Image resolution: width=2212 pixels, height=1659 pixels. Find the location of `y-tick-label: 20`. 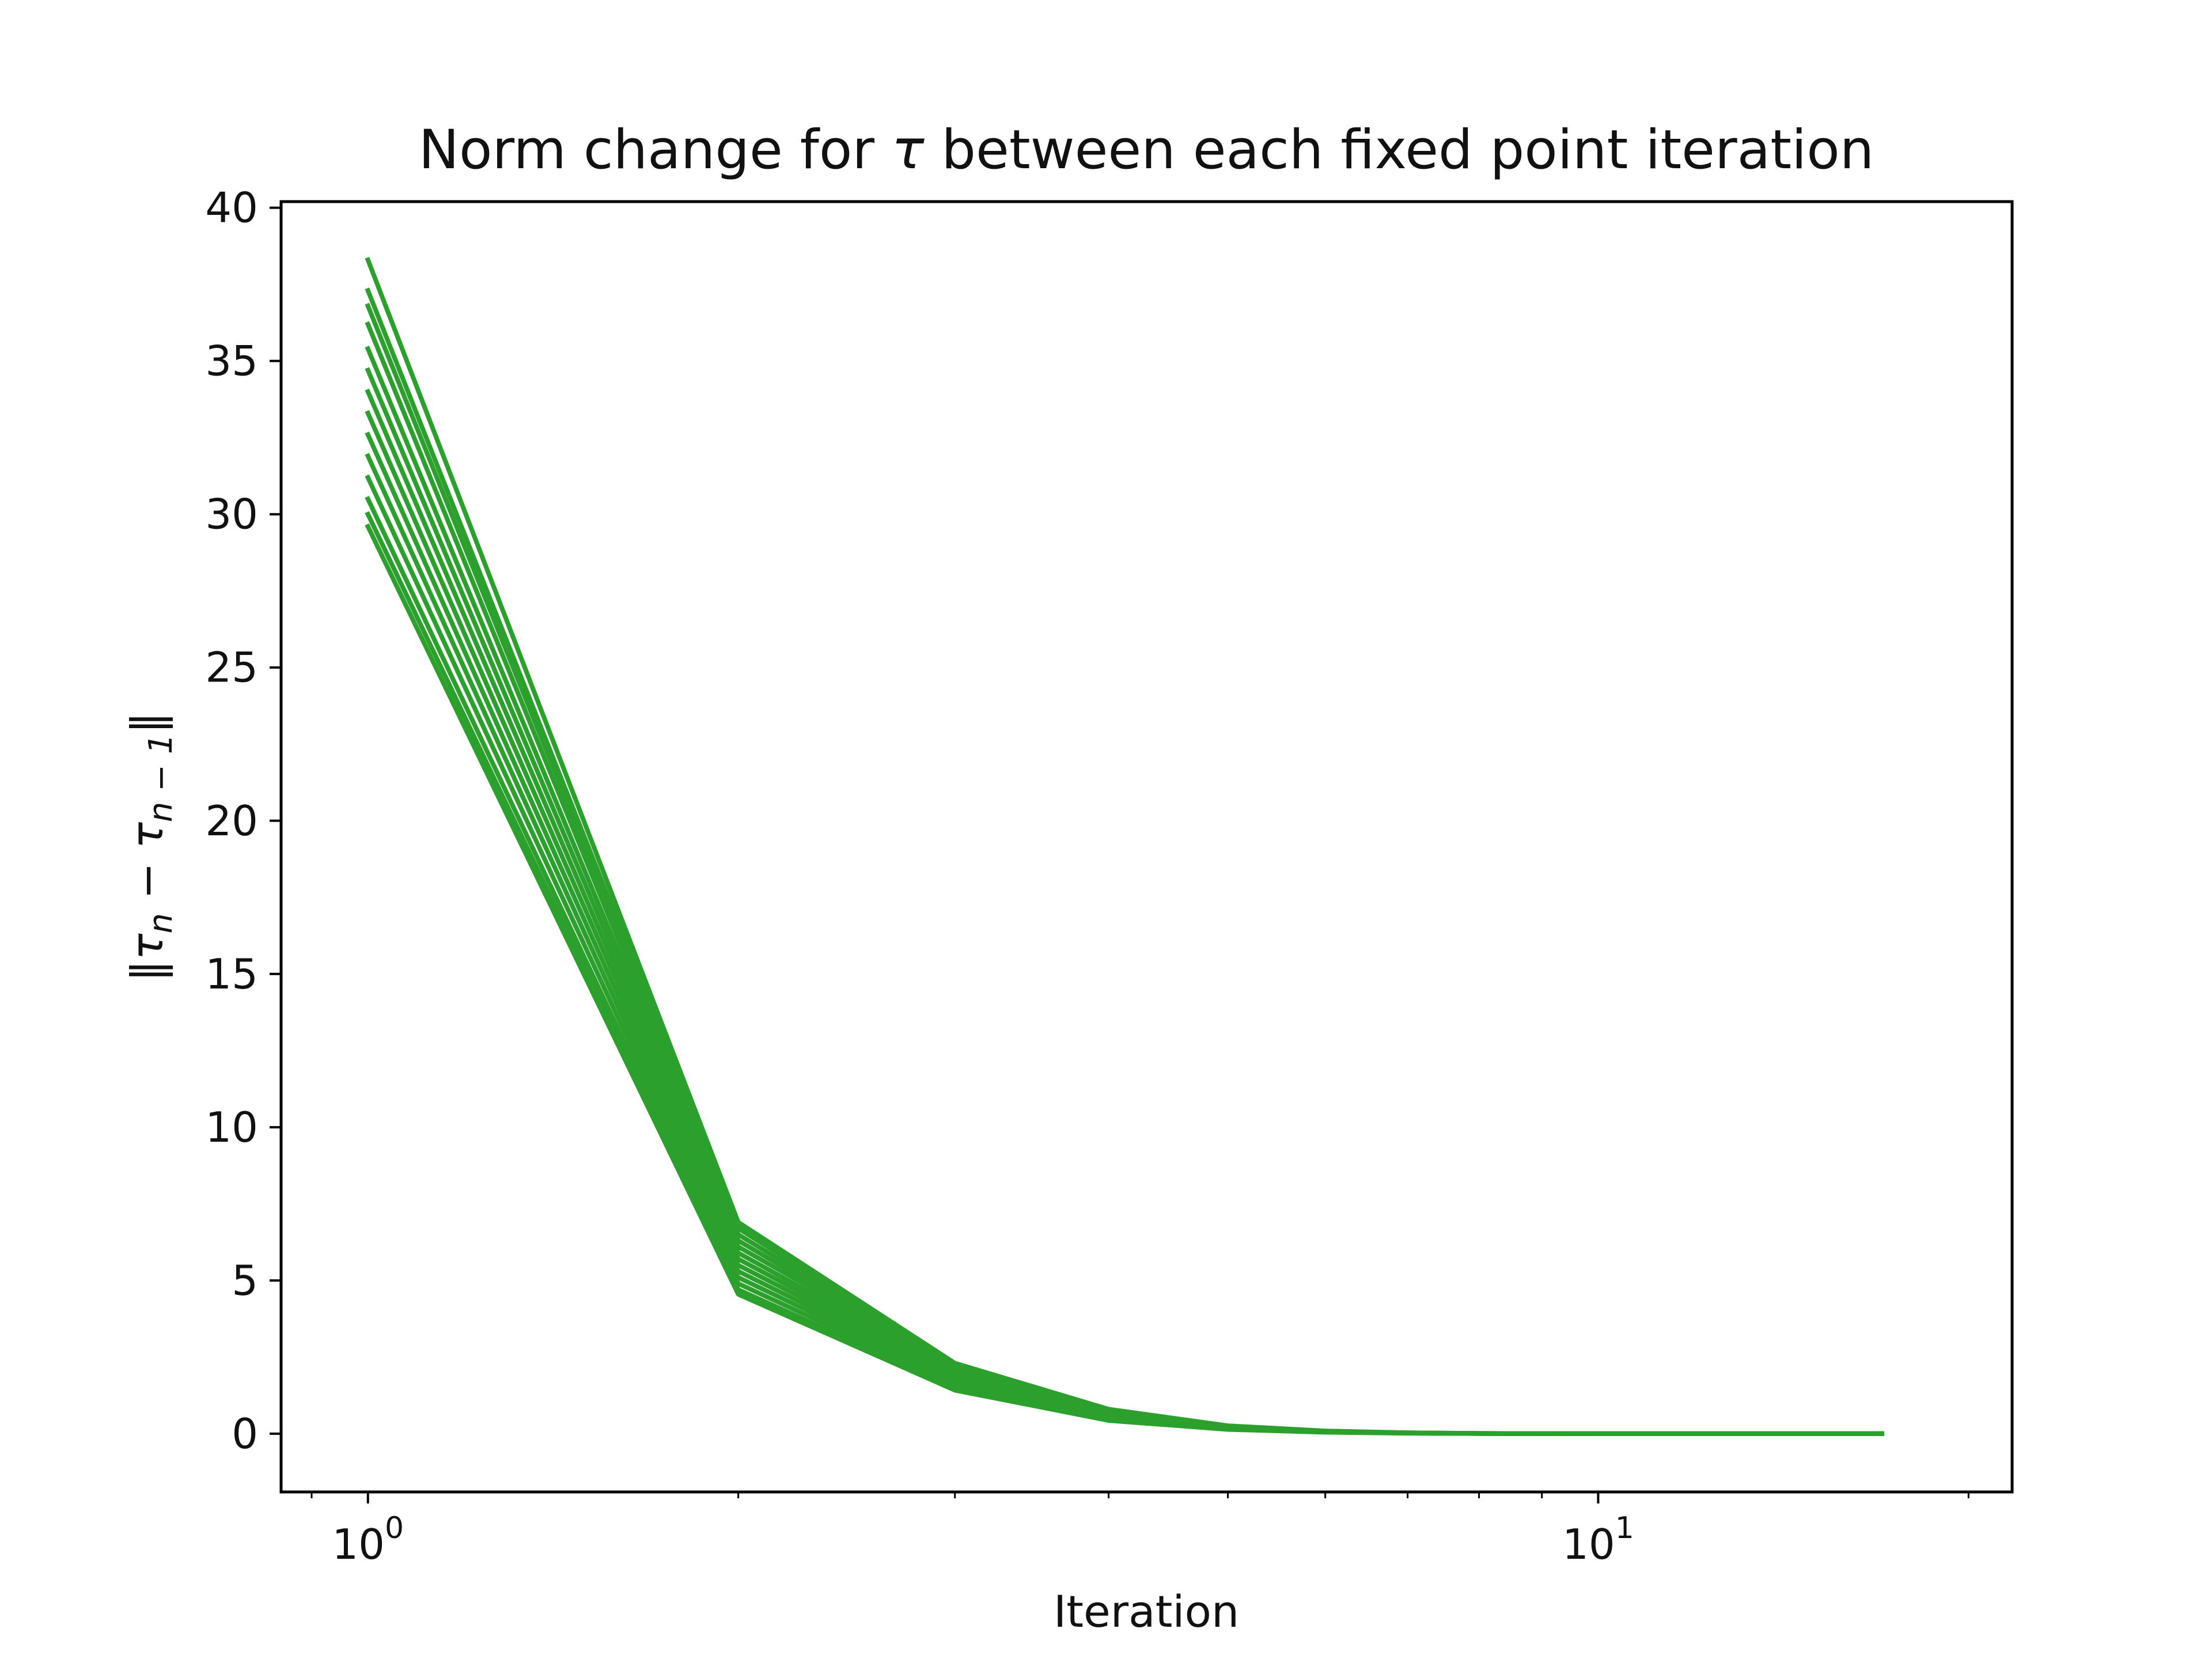

y-tick-label: 20 is located at coordinates (231, 821).